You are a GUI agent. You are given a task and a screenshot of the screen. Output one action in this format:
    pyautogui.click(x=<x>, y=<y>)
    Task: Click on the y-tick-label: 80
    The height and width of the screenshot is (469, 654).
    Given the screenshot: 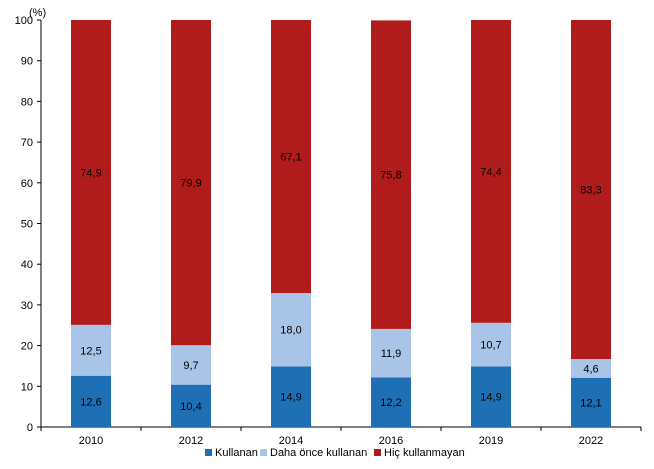 What is the action you would take?
    pyautogui.click(x=27, y=102)
    